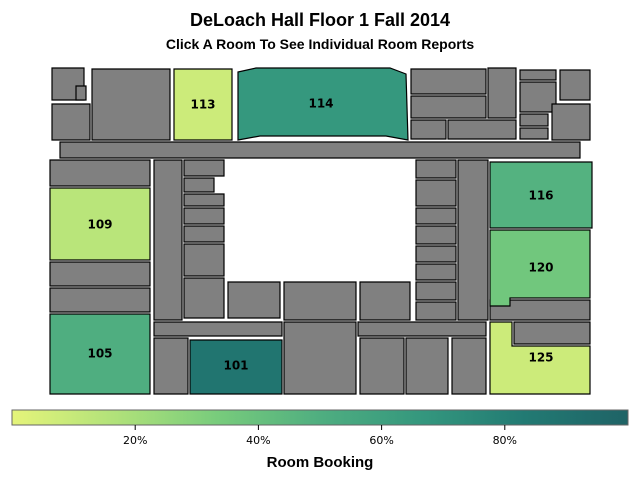 This screenshot has height=480, width=640. Describe the element at coordinates (534, 120) in the screenshot. I see `area-top-right-h` at that location.